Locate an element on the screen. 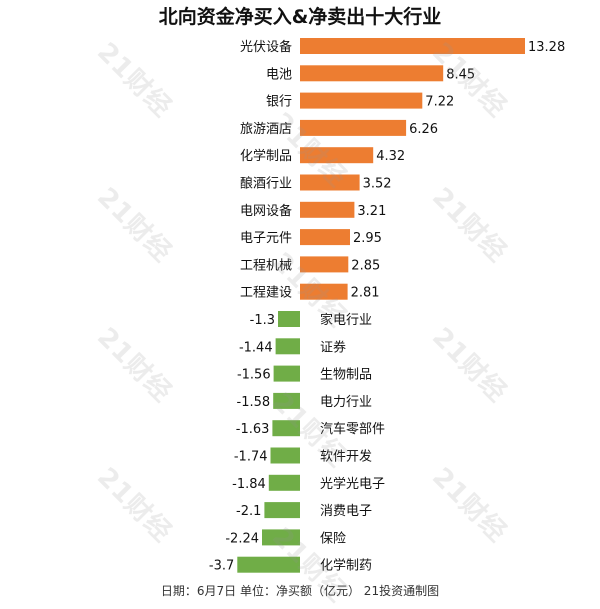 Image resolution: width=600 pixels, height=609 pixels. value-label: 6.26 is located at coordinates (423, 129).